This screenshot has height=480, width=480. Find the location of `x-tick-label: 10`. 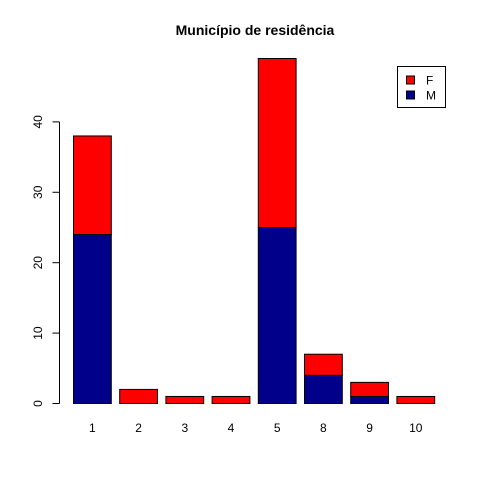

x-tick-label: 10 is located at coordinates (416, 428).